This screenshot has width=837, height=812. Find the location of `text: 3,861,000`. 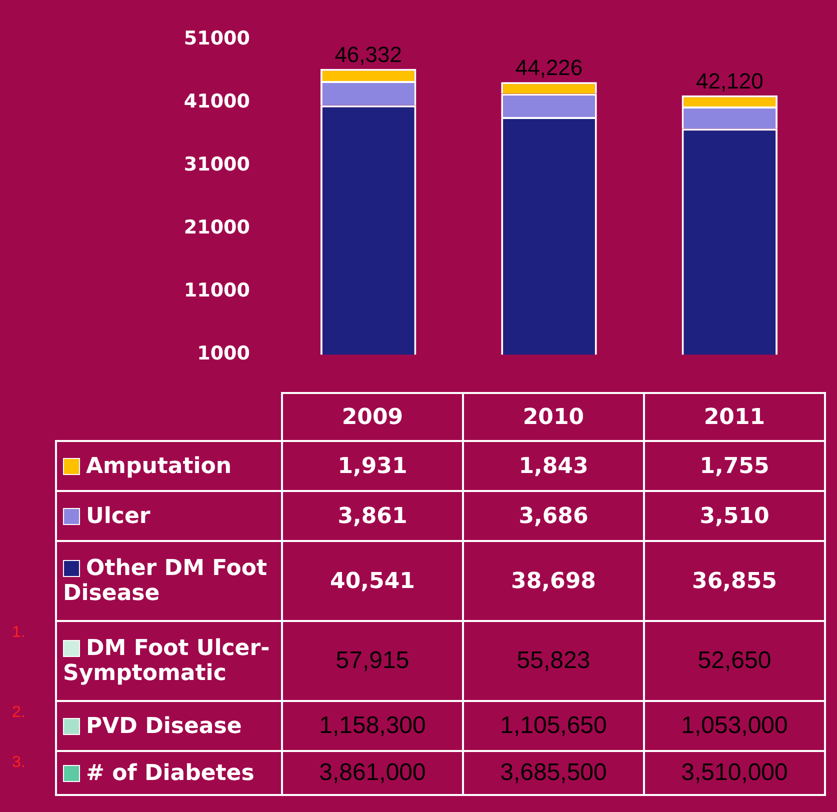

text: 3,861,000 is located at coordinates (372, 773).